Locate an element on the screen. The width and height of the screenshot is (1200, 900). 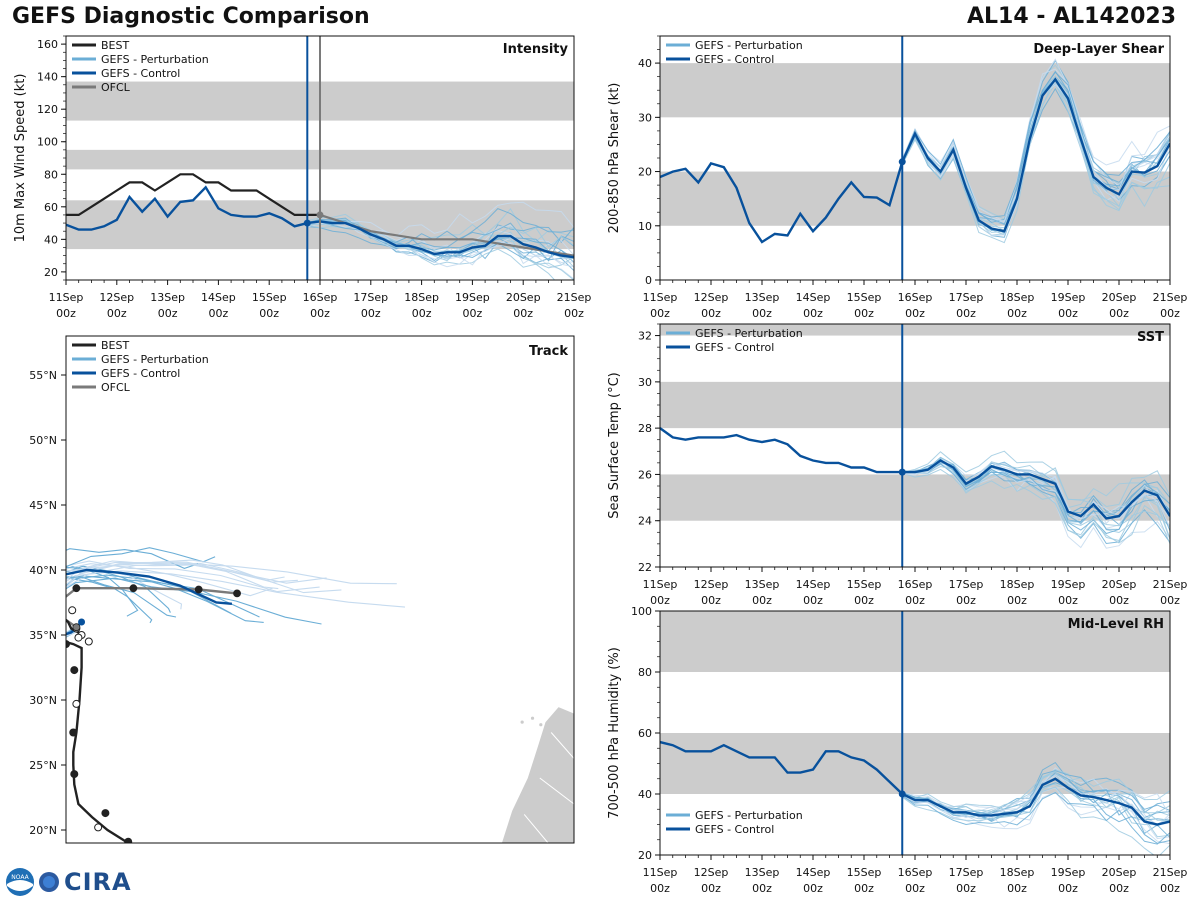
lat-tick-label: 40°N is located at coordinates (43, 570).